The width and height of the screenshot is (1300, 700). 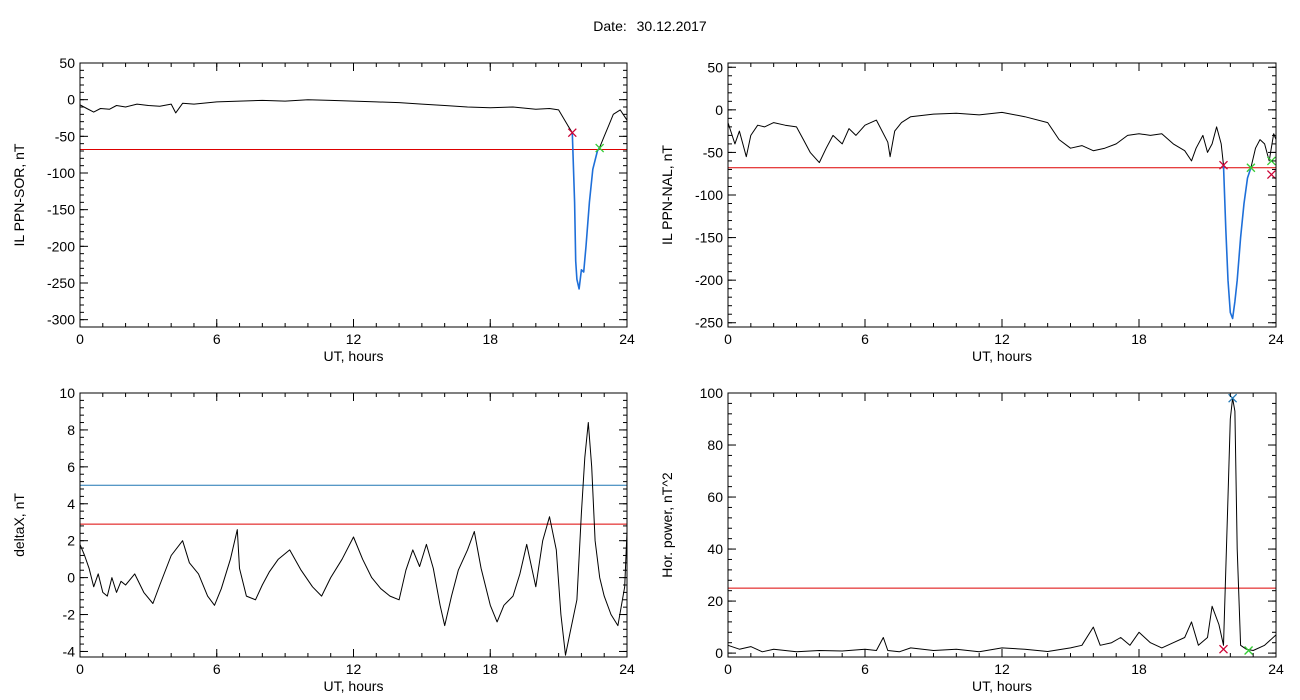 I want to click on y-tick-label: 6, so click(x=71, y=467).